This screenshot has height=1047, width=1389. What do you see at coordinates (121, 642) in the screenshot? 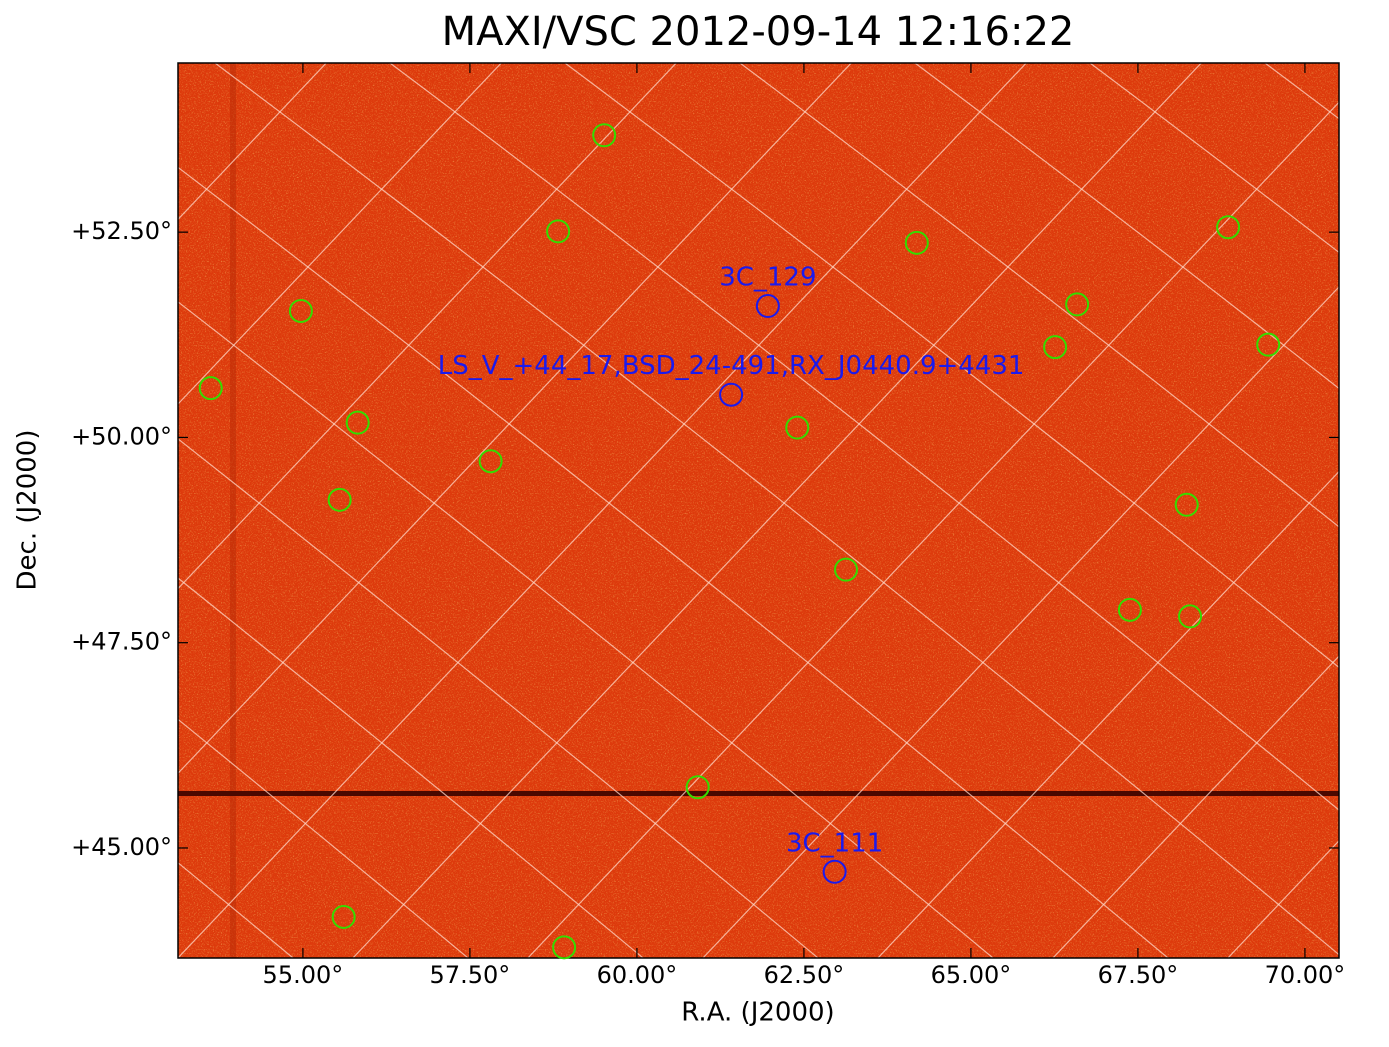
I see `y-tick-label: +47.50°` at bounding box center [121, 642].